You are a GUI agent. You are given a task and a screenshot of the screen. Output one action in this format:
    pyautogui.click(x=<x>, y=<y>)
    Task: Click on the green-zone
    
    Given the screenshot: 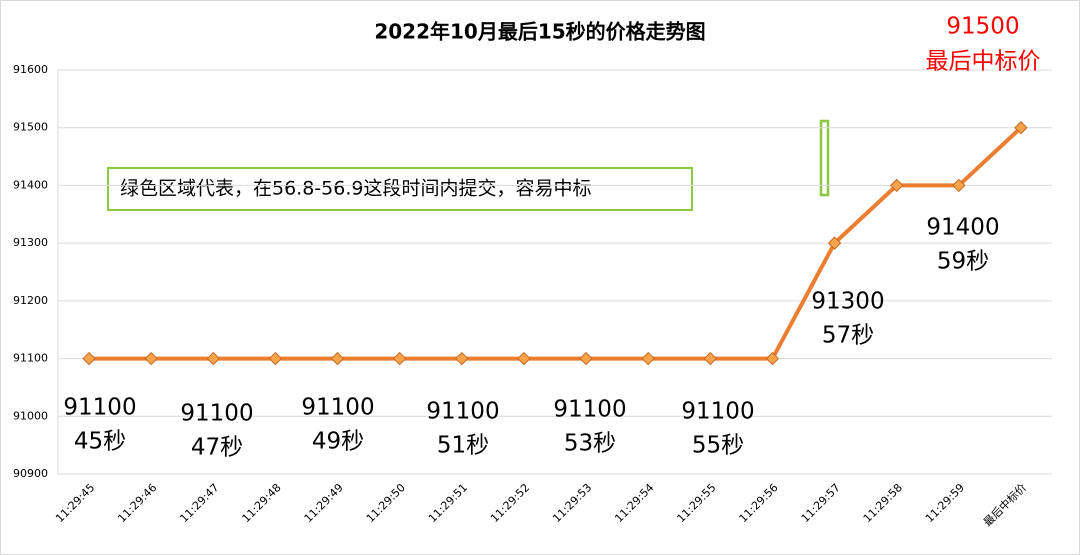 What is the action you would take?
    pyautogui.click(x=824, y=158)
    